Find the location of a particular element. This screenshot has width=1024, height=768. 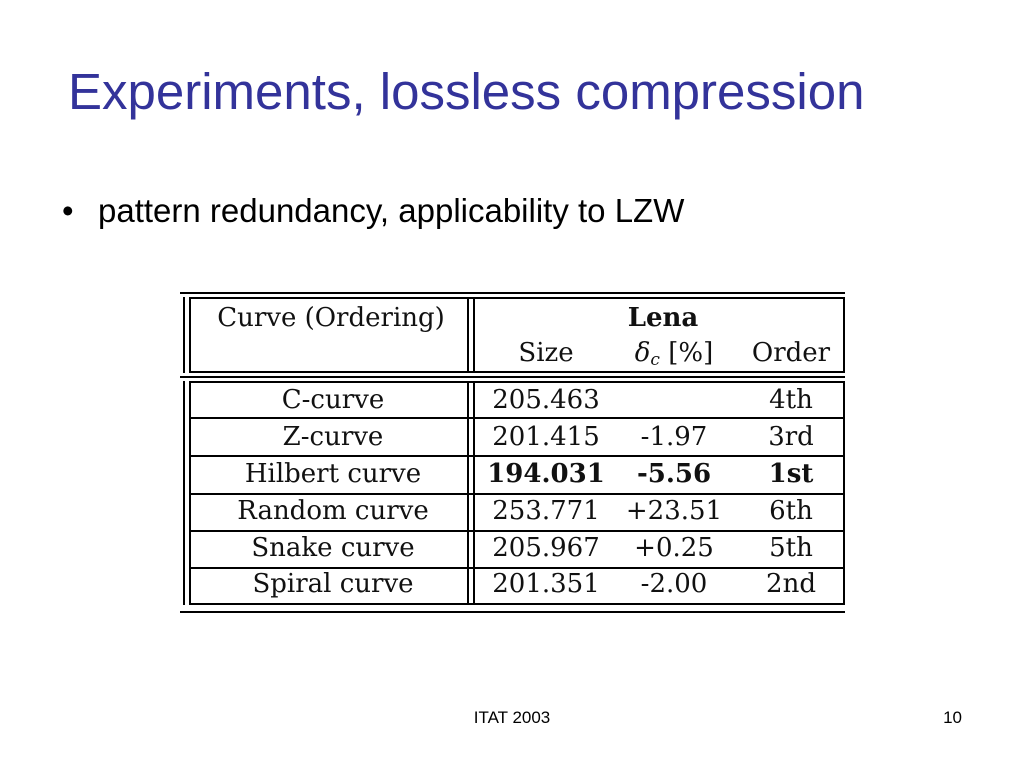

bullet-text: pattern redundancy, applicability to LZW is located at coordinates (391, 210).